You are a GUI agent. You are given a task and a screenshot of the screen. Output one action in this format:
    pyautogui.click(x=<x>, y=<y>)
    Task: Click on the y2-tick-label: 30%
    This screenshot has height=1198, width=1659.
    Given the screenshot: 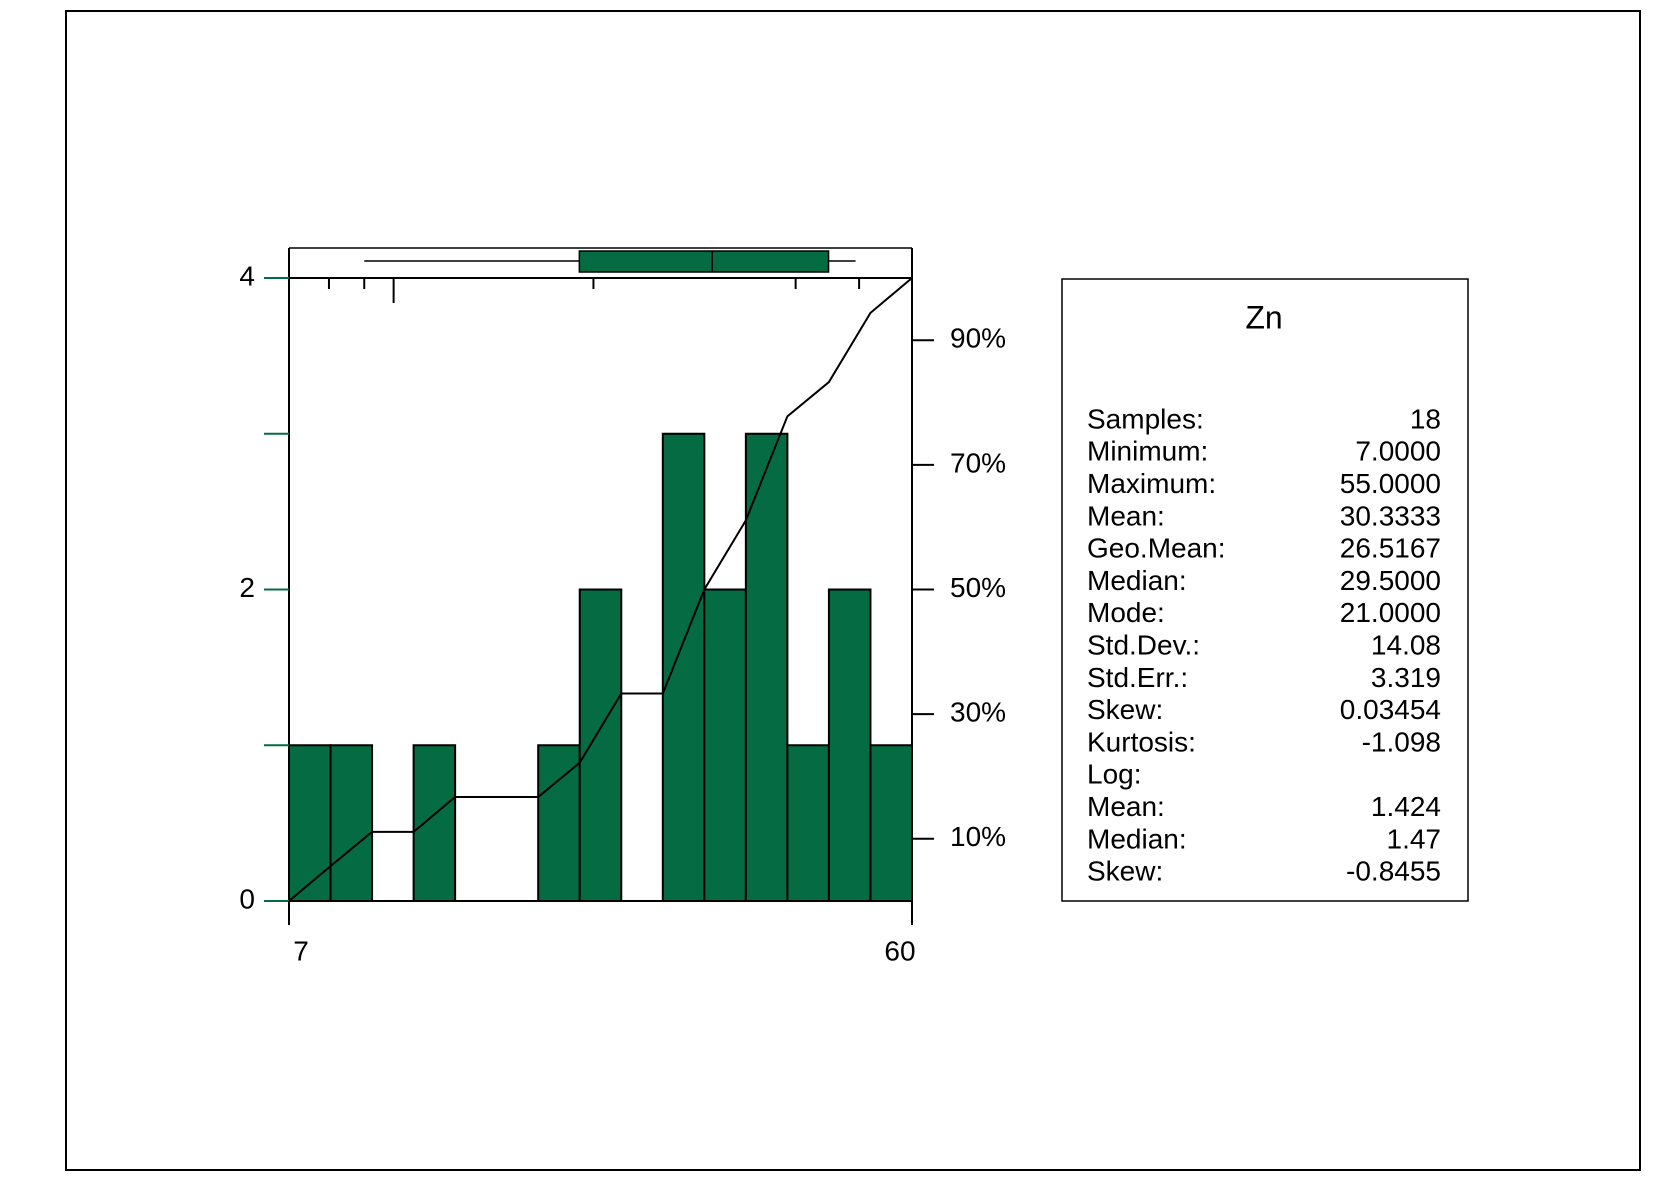 What is the action you would take?
    pyautogui.click(x=978, y=711)
    